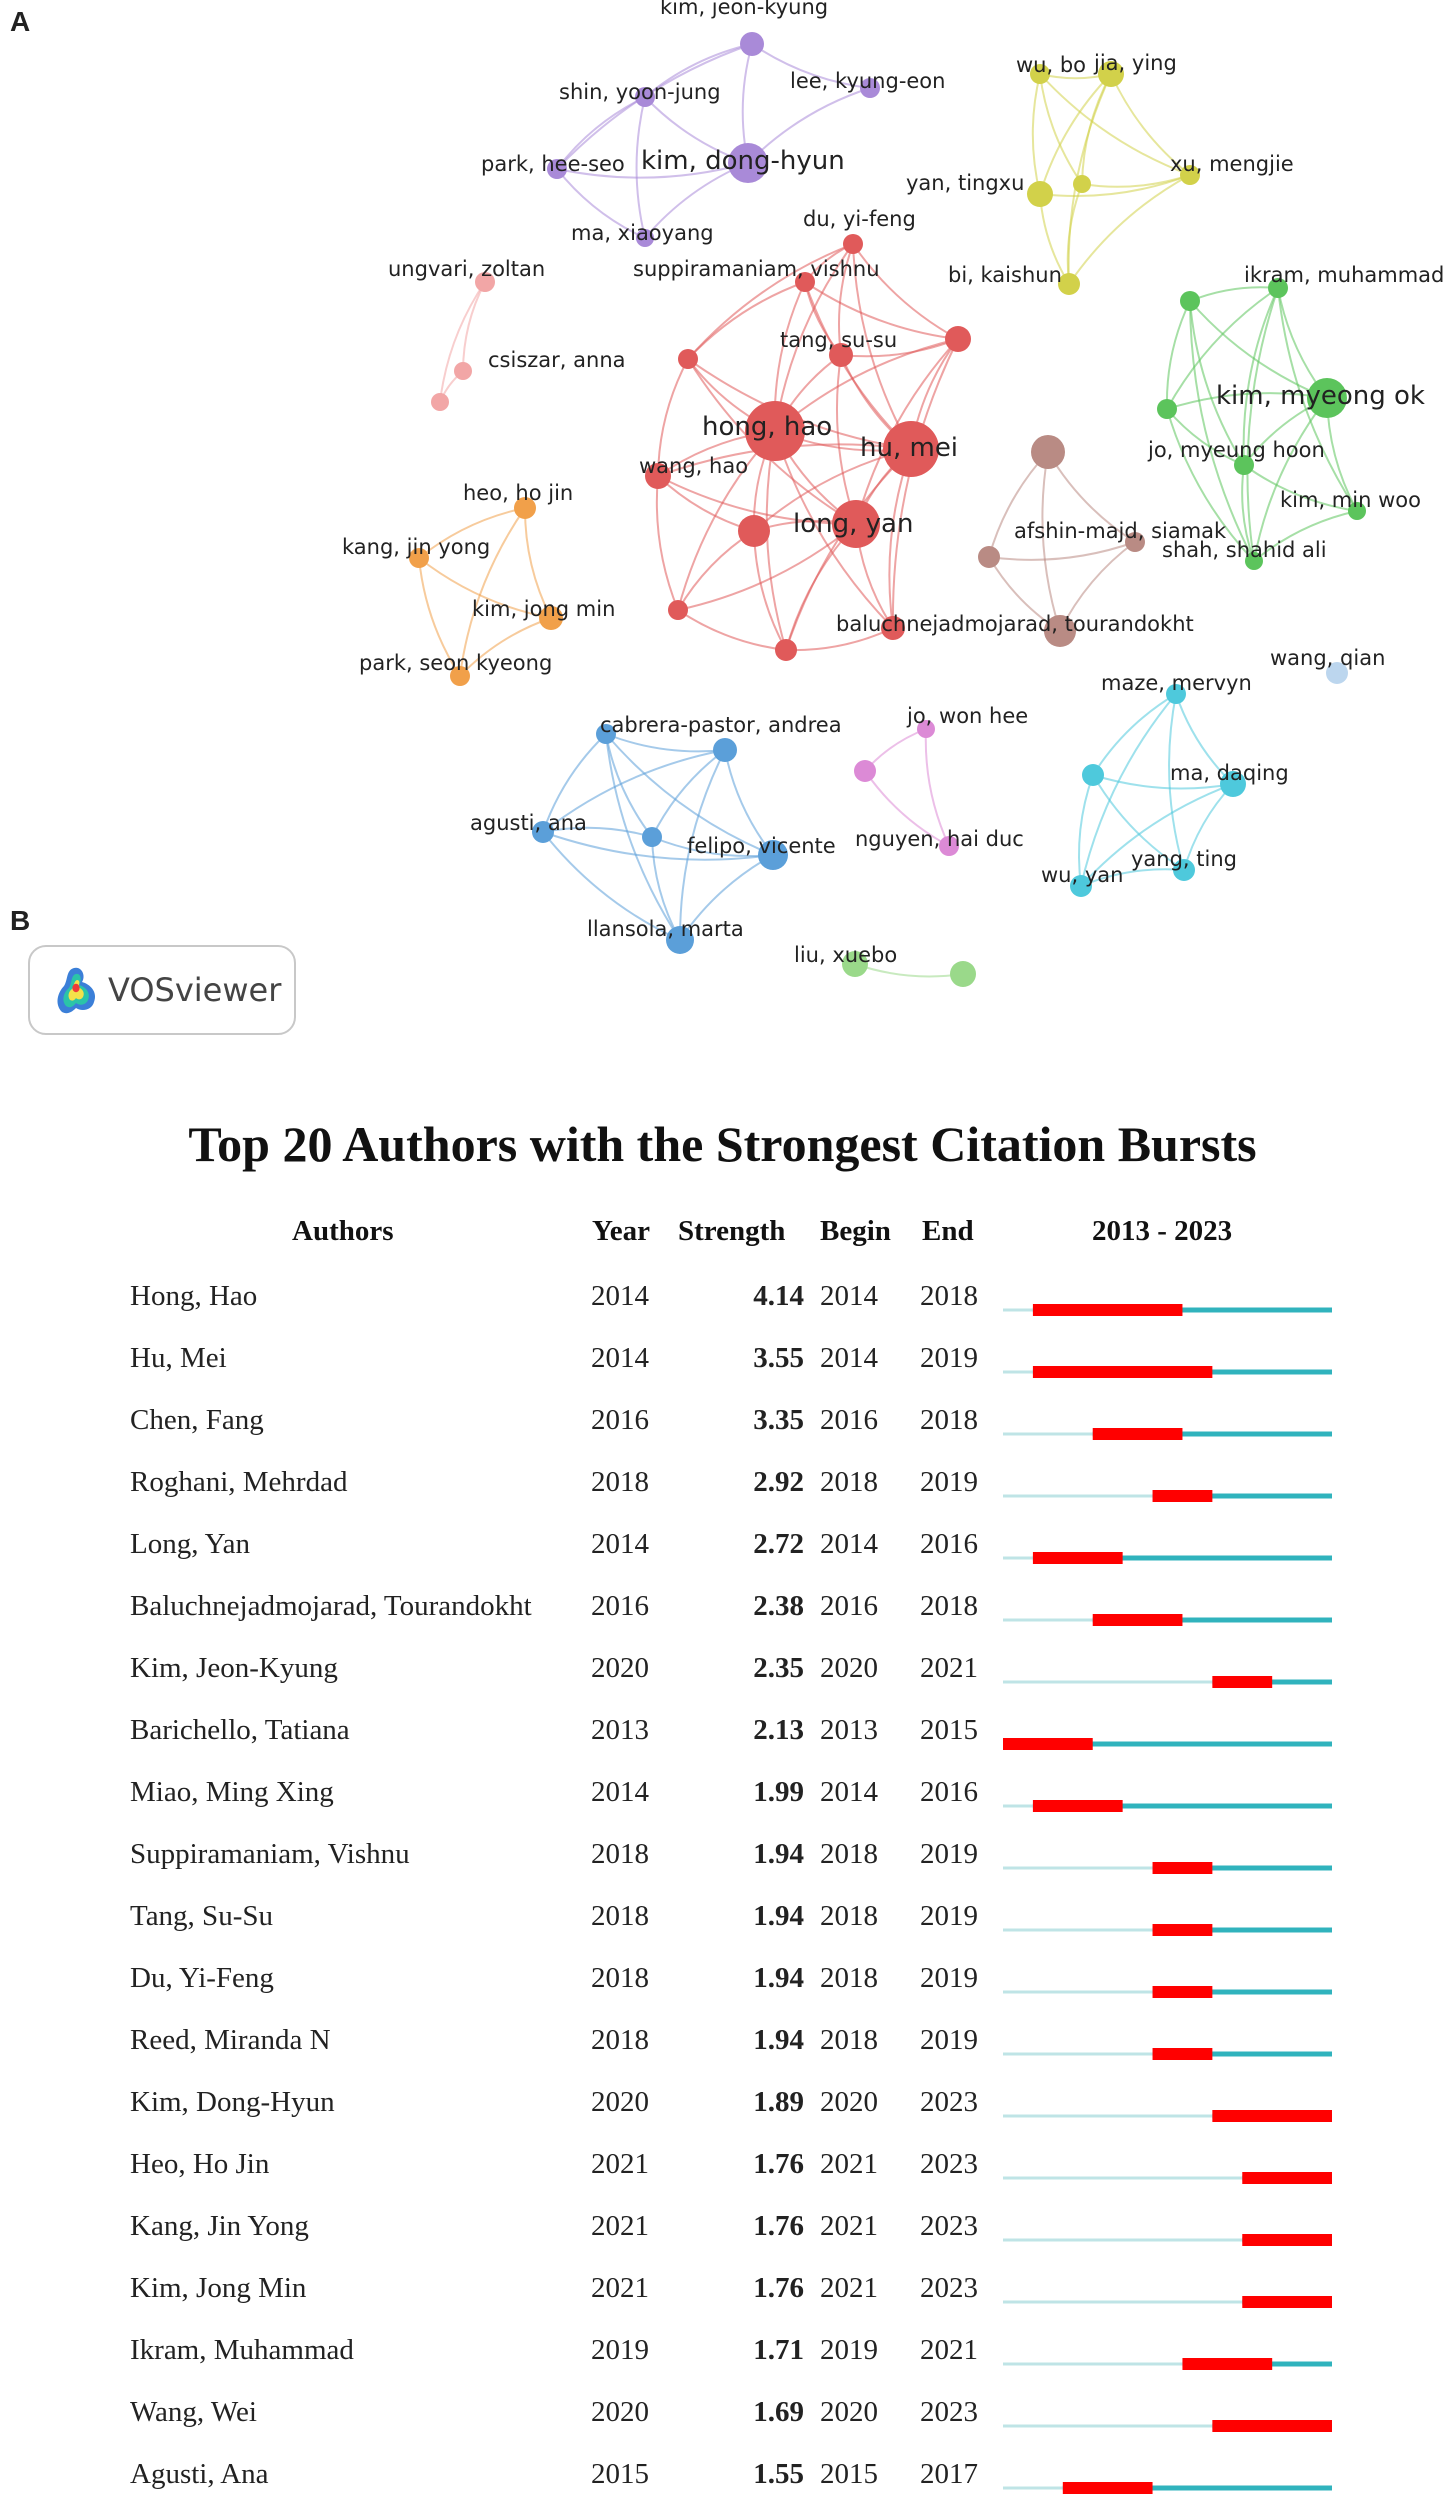 This screenshot has height=2500, width=1445. Describe the element at coordinates (331, 1606) in the screenshot. I see `row-author: Baluchnejadmojarad, Tourandokht` at that location.